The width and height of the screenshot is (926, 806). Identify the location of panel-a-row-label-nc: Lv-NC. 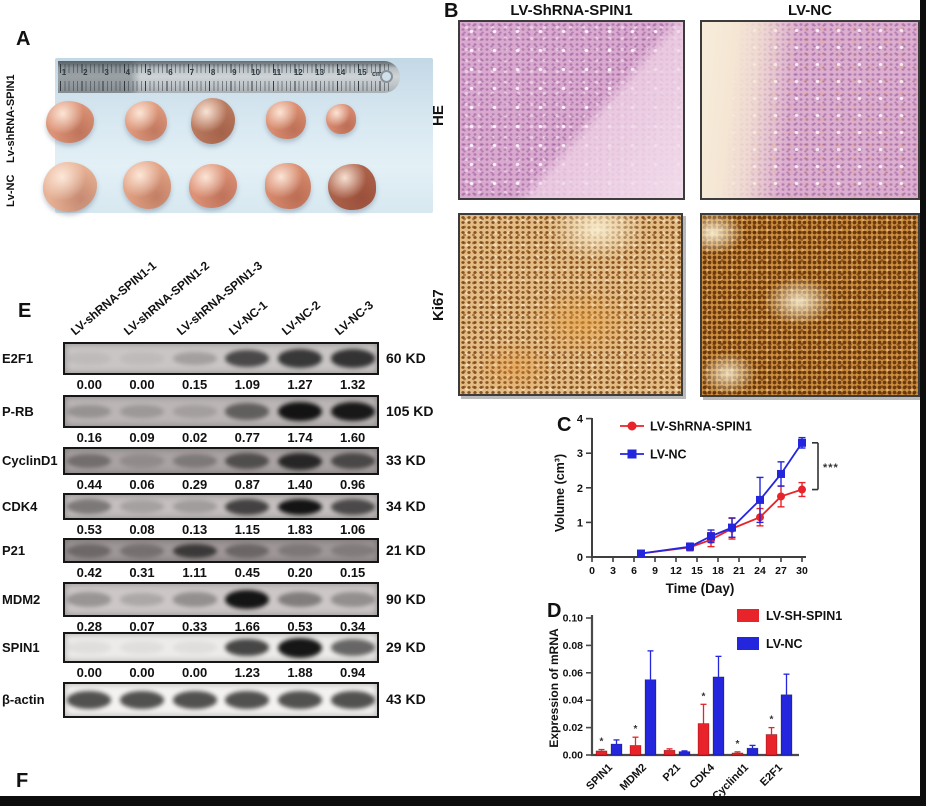
(11, 190).